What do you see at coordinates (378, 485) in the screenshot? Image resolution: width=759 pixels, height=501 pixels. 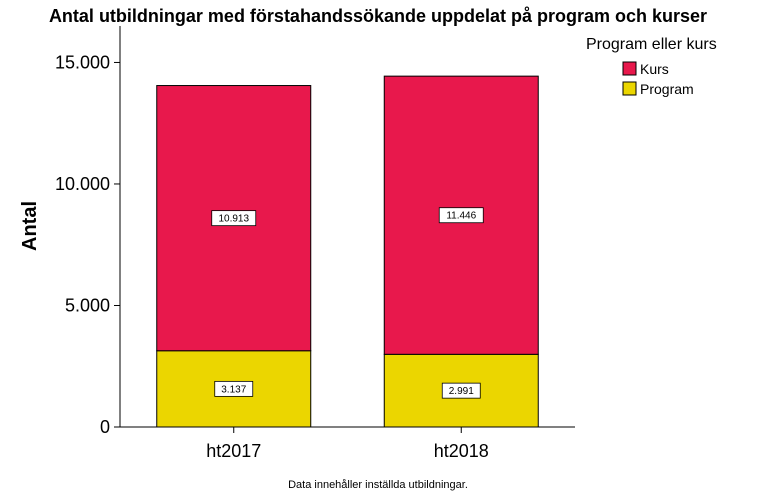 I see `footnote: Data innehåller inställda utbildningar.` at bounding box center [378, 485].